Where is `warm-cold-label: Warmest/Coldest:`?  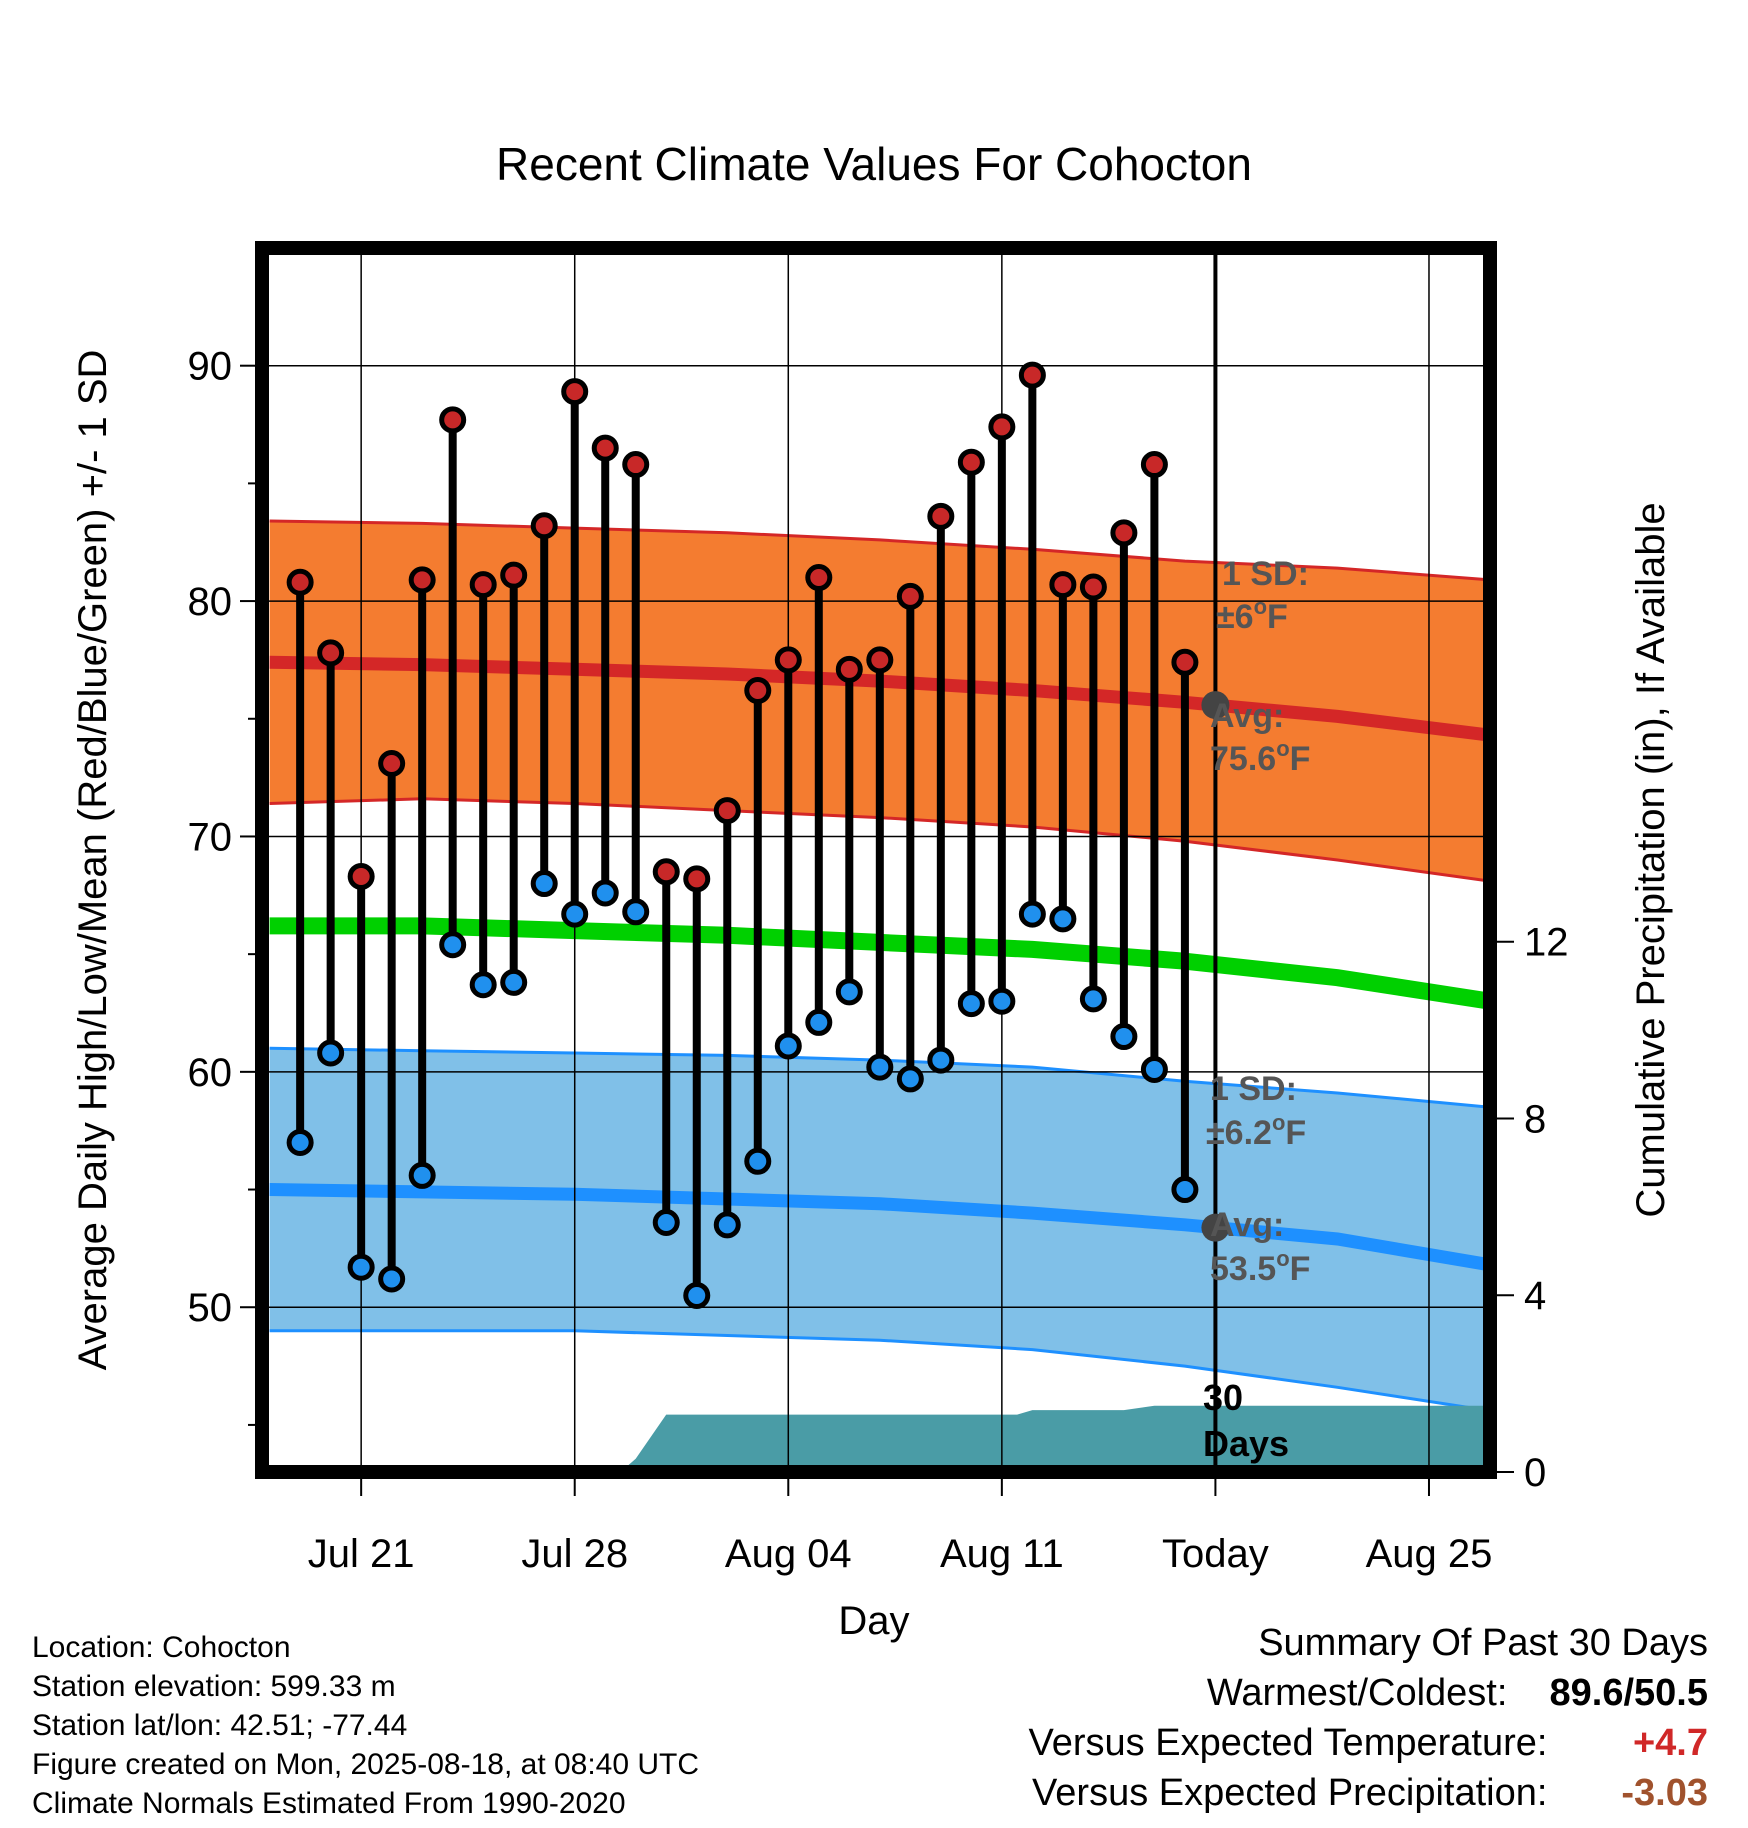
warm-cold-label: Warmest/Coldest: is located at coordinates (1357, 1693).